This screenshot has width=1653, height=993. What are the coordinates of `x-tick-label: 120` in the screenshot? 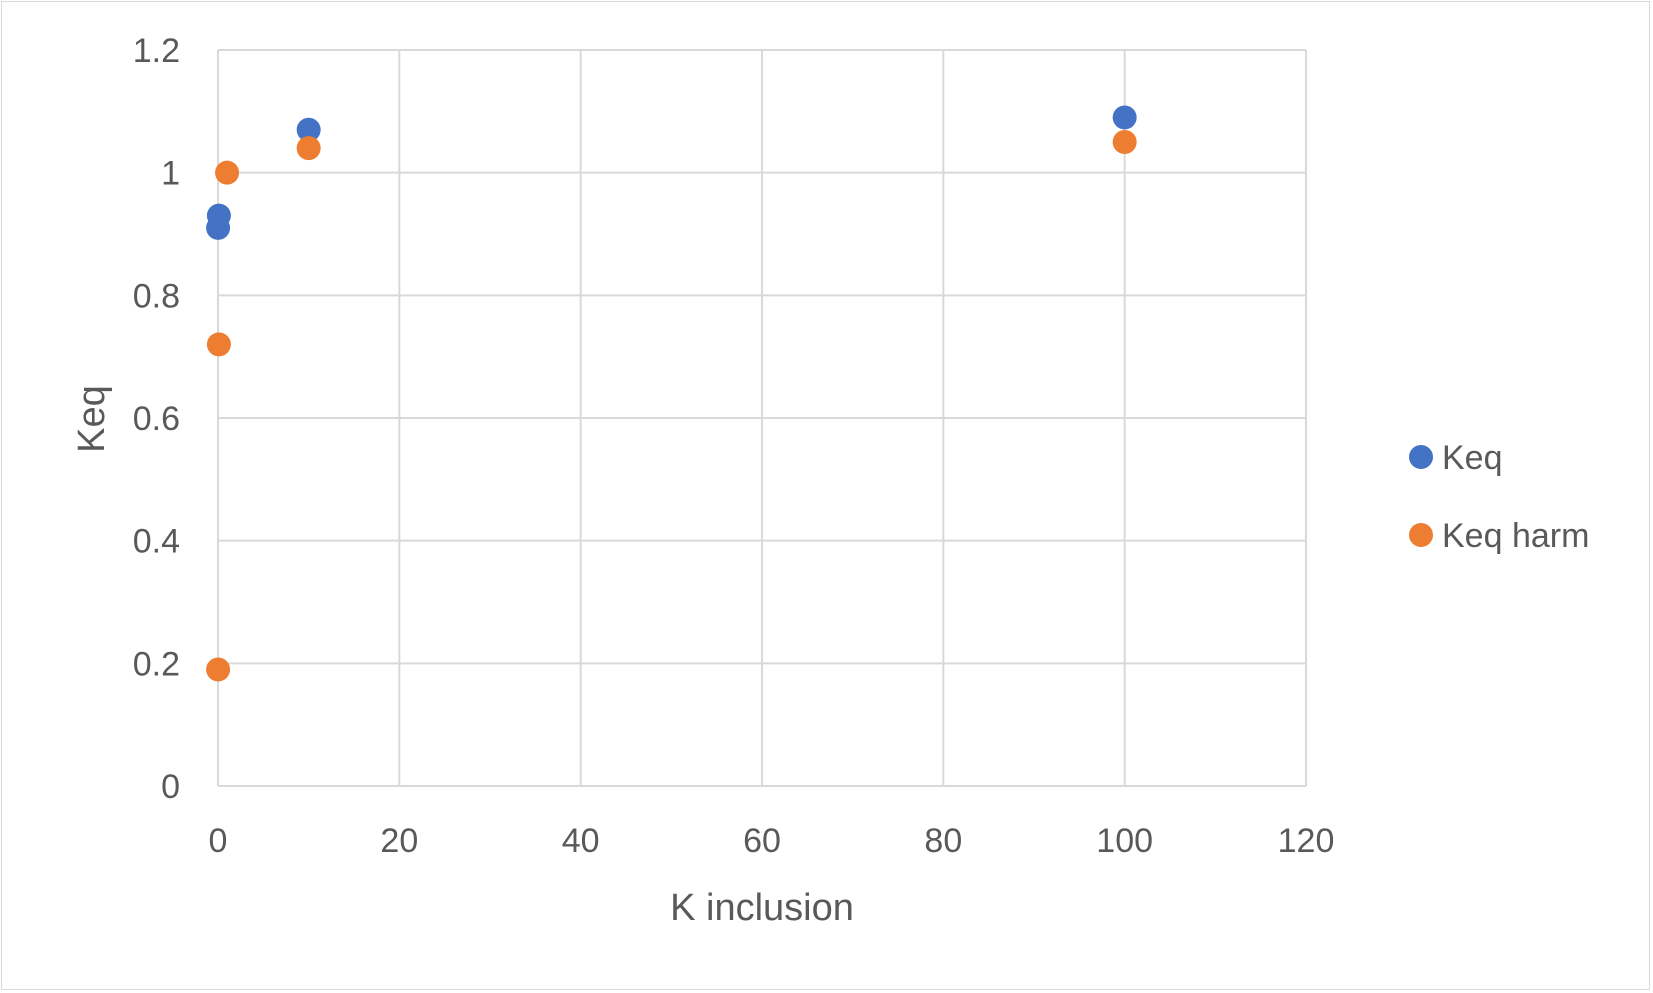 It's located at (1306, 841).